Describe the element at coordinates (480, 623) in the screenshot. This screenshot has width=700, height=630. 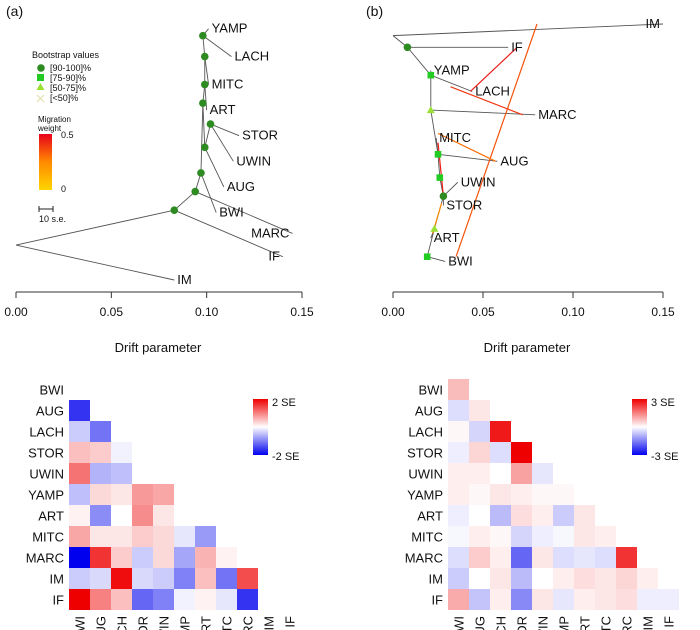
I see `heatmap-col-label: AUG` at that location.